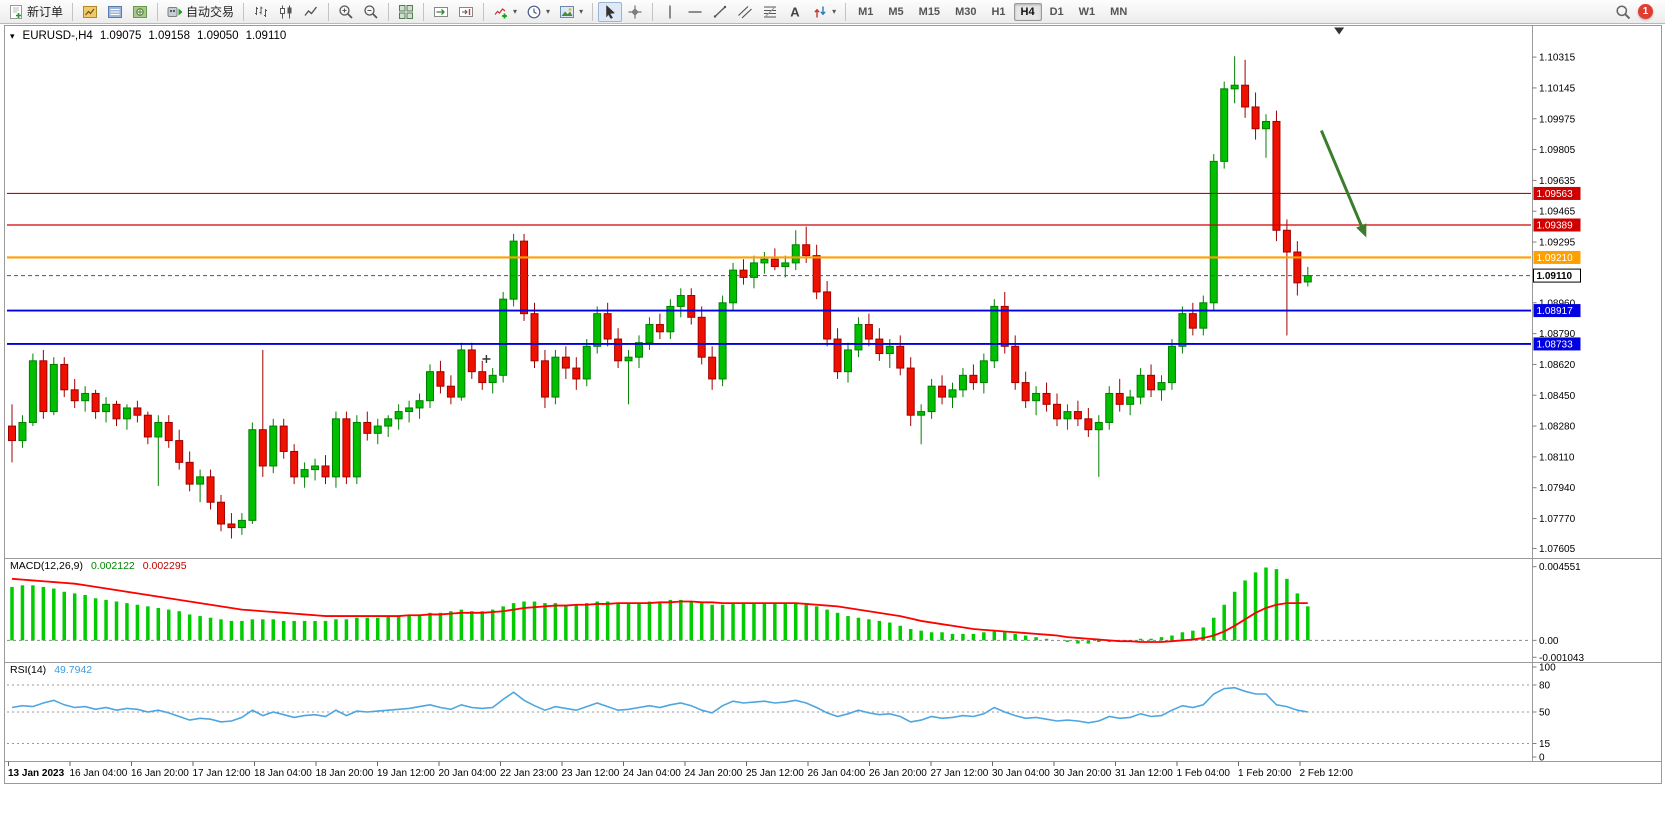 This screenshot has height=836, width=1665. I want to click on timeframe-m5-button: M5, so click(896, 11).